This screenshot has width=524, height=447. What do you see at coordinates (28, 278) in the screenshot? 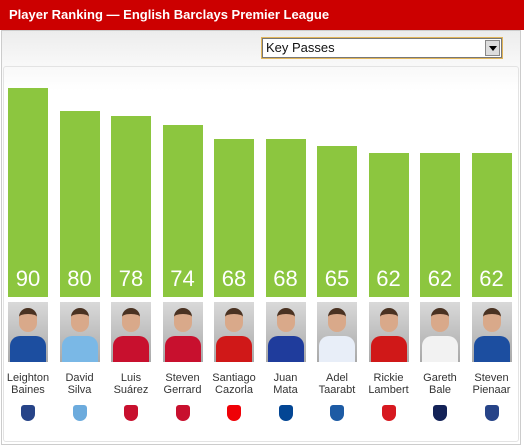
I see `value-label: 90` at bounding box center [28, 278].